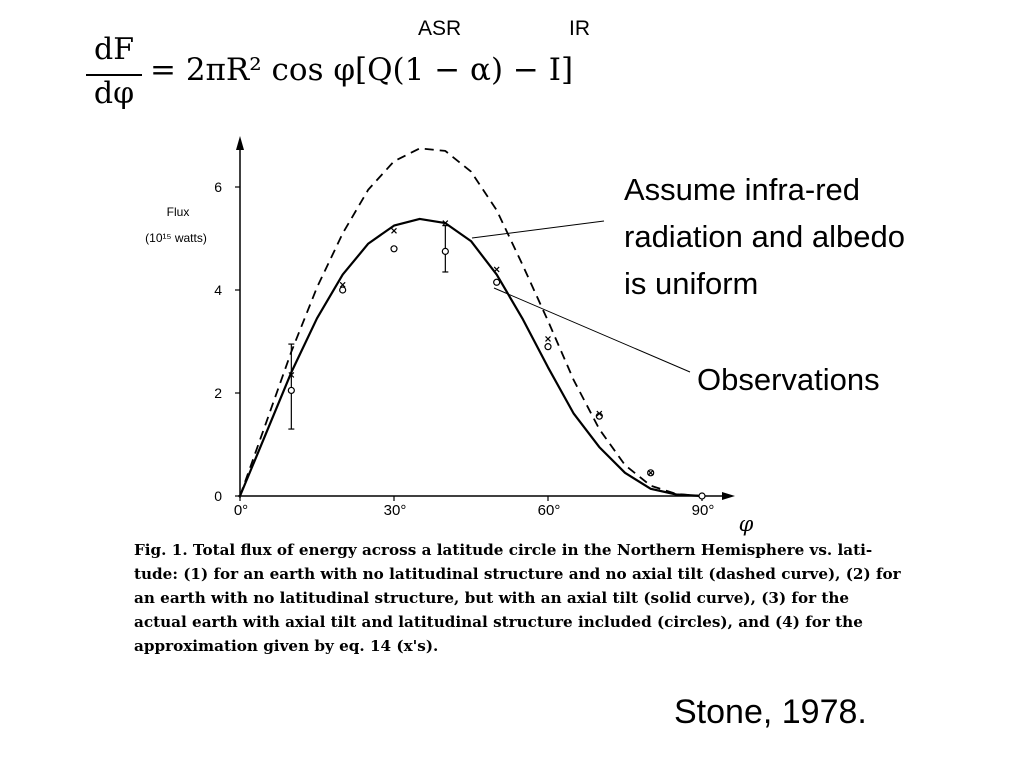 This screenshot has width=1024, height=768. What do you see at coordinates (728, 496) in the screenshot?
I see `x-axis-arrow` at bounding box center [728, 496].